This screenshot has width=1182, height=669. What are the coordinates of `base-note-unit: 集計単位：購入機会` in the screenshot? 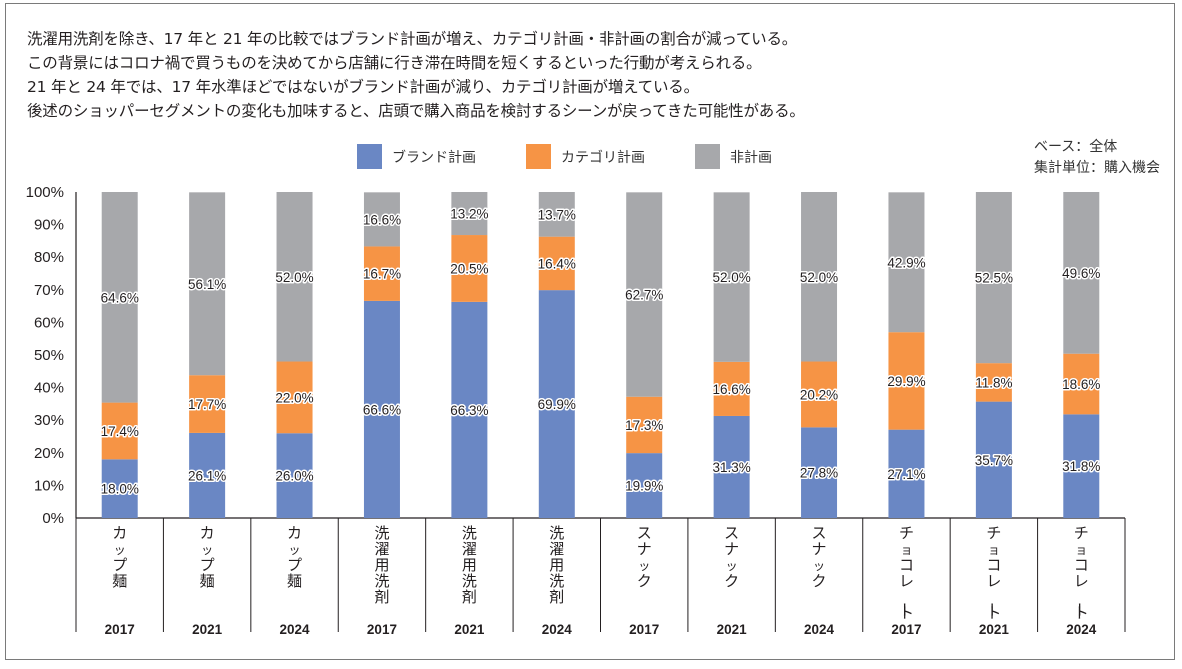 It's located at (1097, 168).